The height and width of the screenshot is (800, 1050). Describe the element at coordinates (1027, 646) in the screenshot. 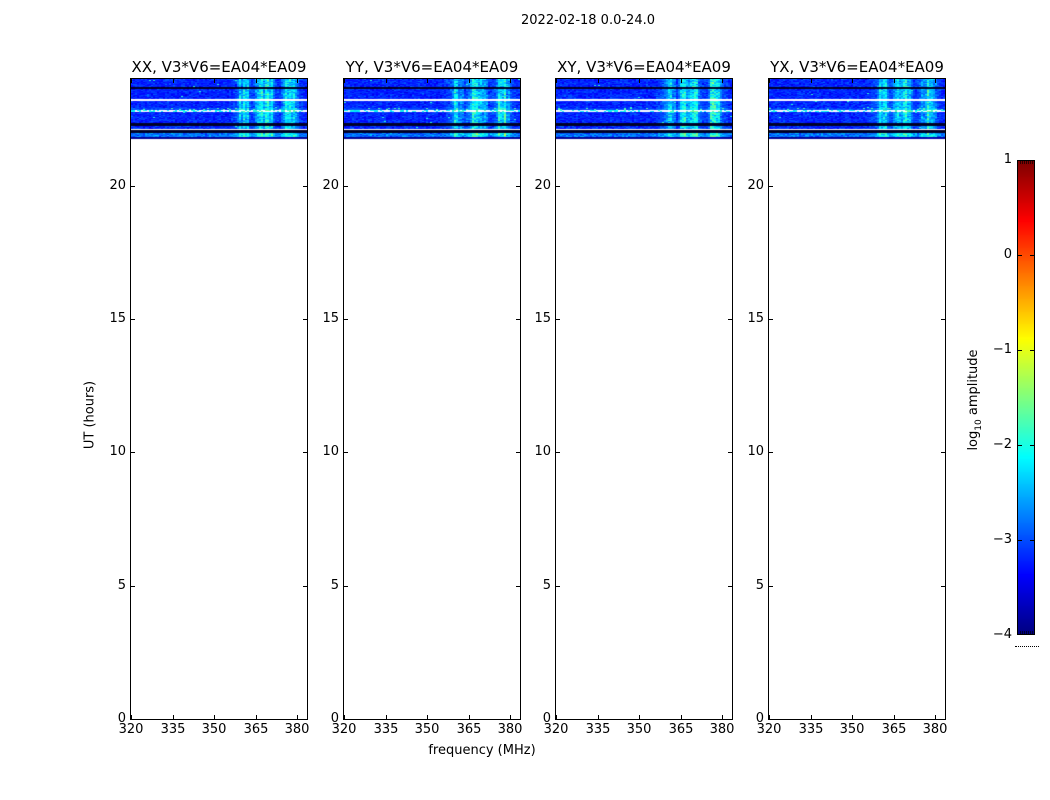

I see `colorbar-bottom-dotted-edge` at that location.